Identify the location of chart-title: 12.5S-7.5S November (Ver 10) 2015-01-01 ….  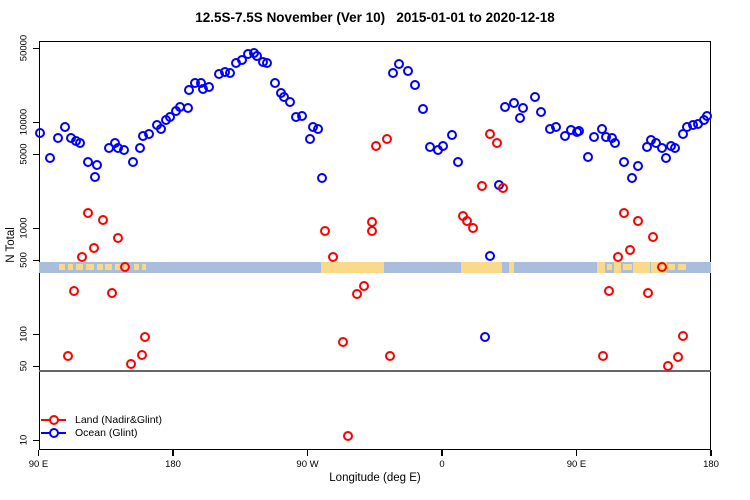
(375, 17).